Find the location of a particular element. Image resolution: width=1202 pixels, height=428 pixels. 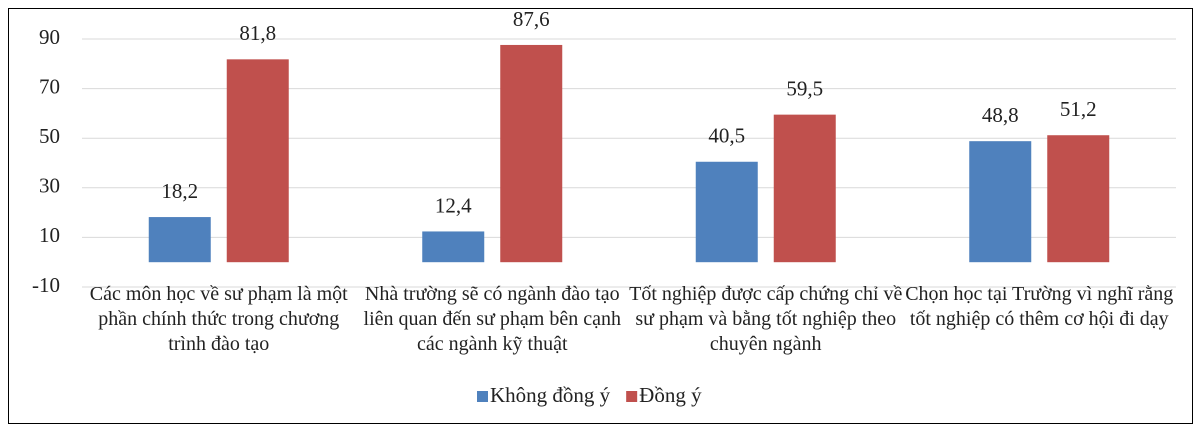

data-label: 40,5 is located at coordinates (726, 136).